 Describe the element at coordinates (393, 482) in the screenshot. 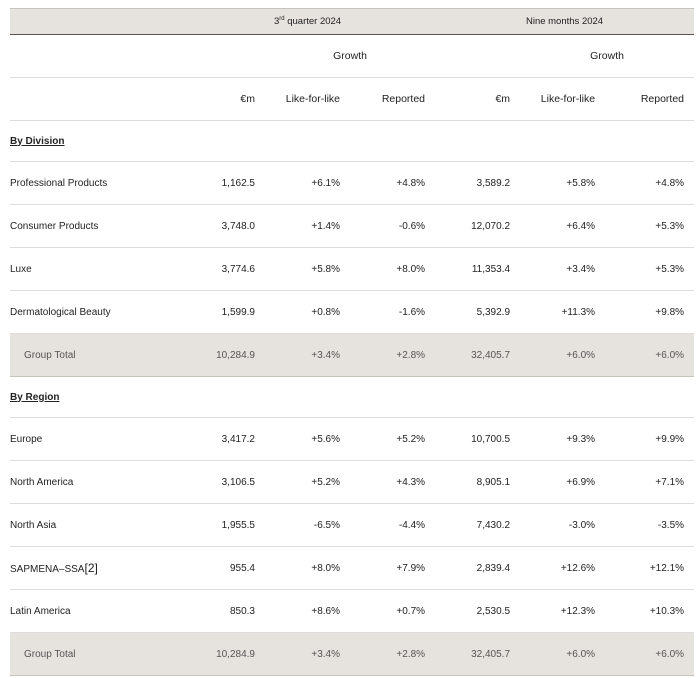

I see `q3-reported-cell: +4.3%` at that location.